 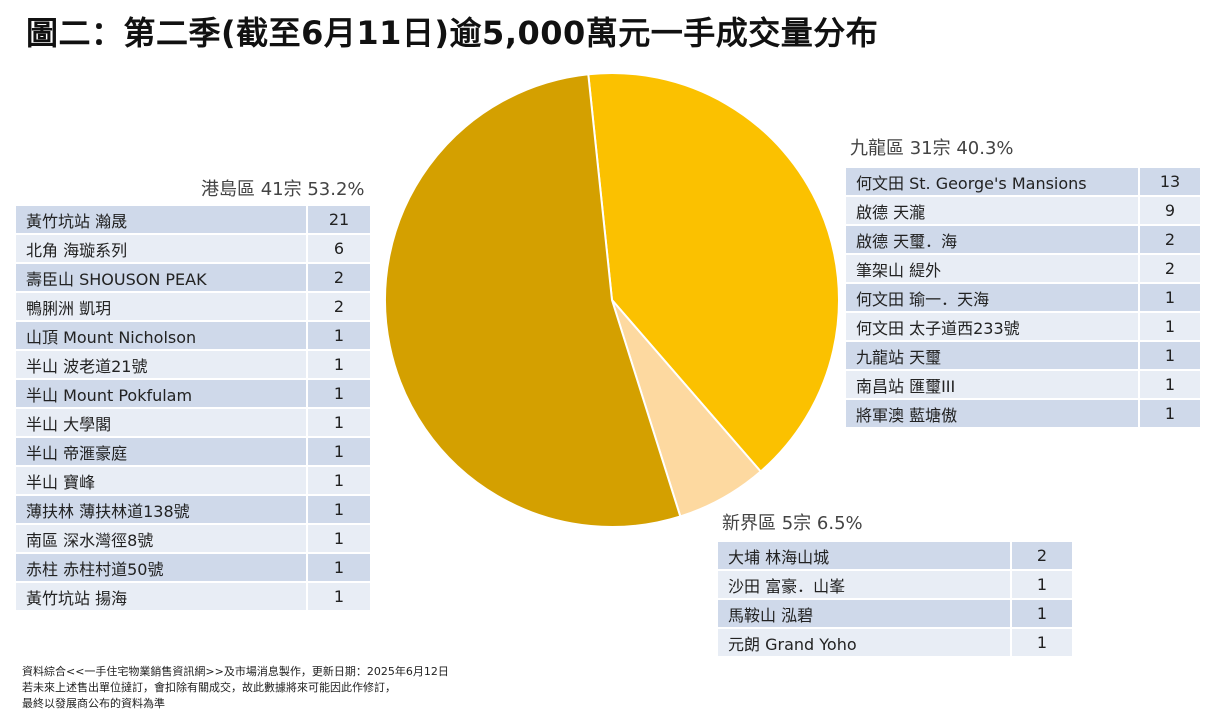 I want to click on table-row: 薄扶林 薄扶林道138號 1, so click(x=193, y=509).